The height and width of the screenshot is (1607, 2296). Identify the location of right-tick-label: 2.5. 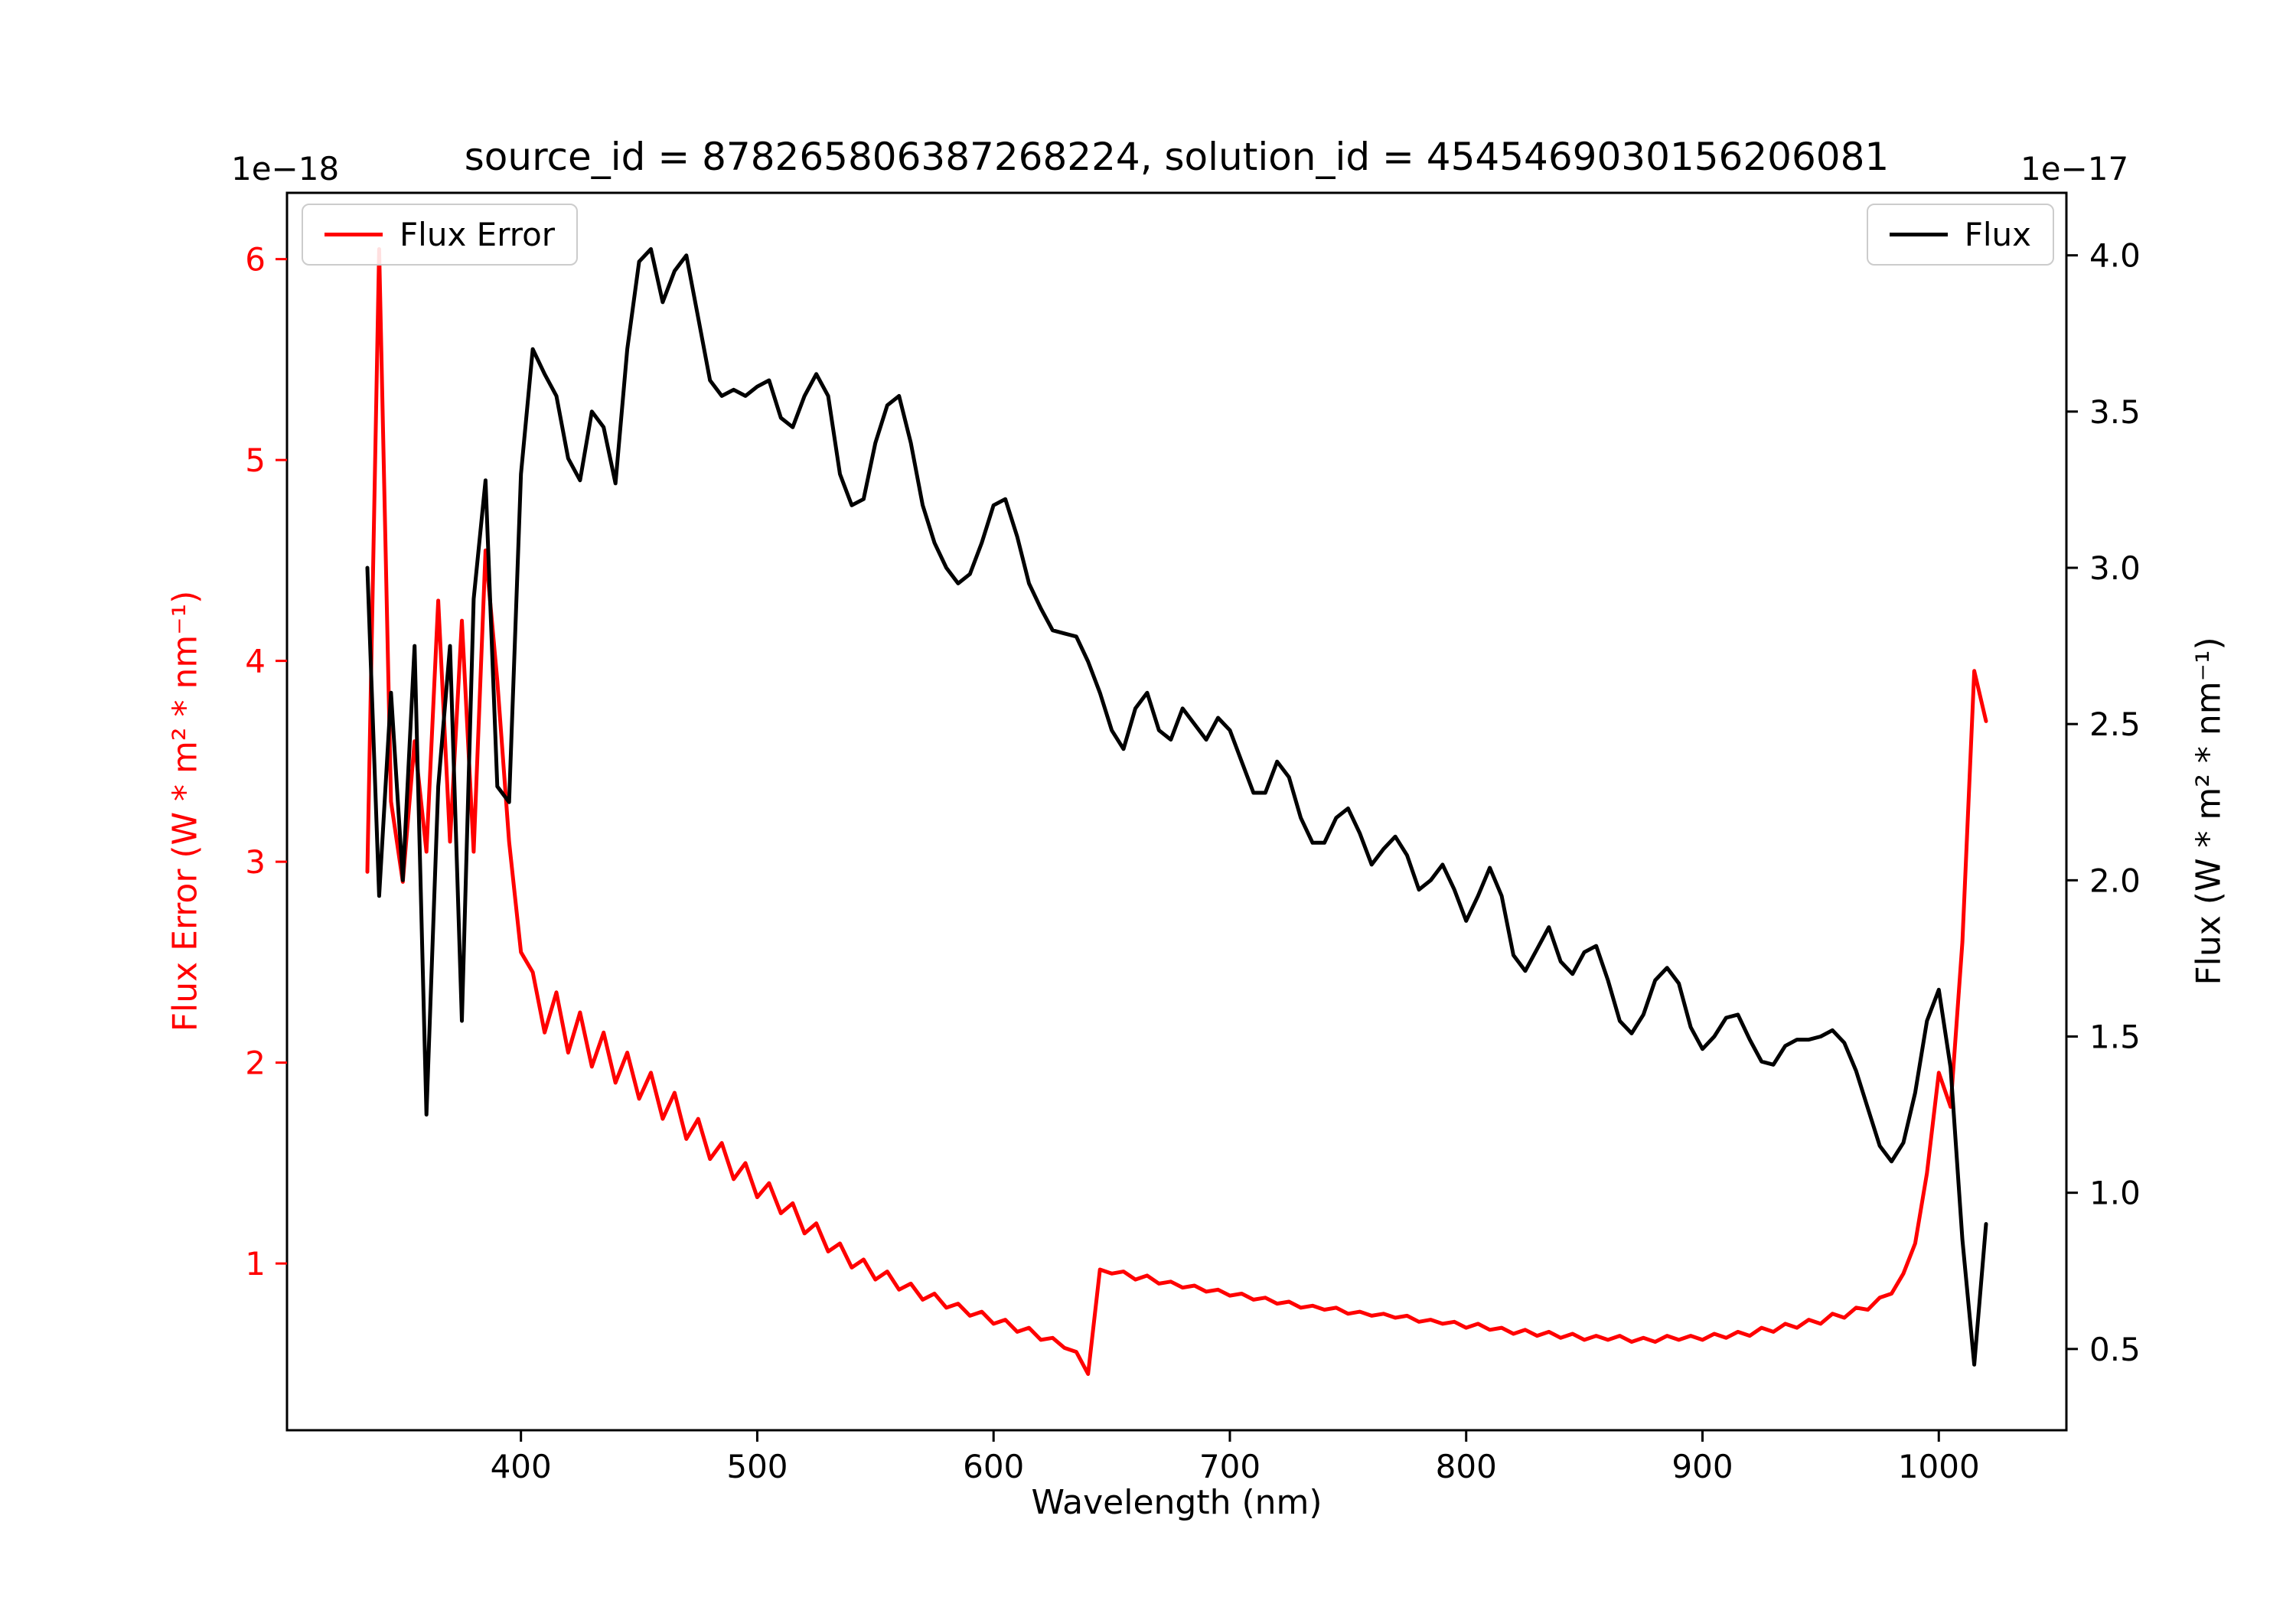
(2115, 725).